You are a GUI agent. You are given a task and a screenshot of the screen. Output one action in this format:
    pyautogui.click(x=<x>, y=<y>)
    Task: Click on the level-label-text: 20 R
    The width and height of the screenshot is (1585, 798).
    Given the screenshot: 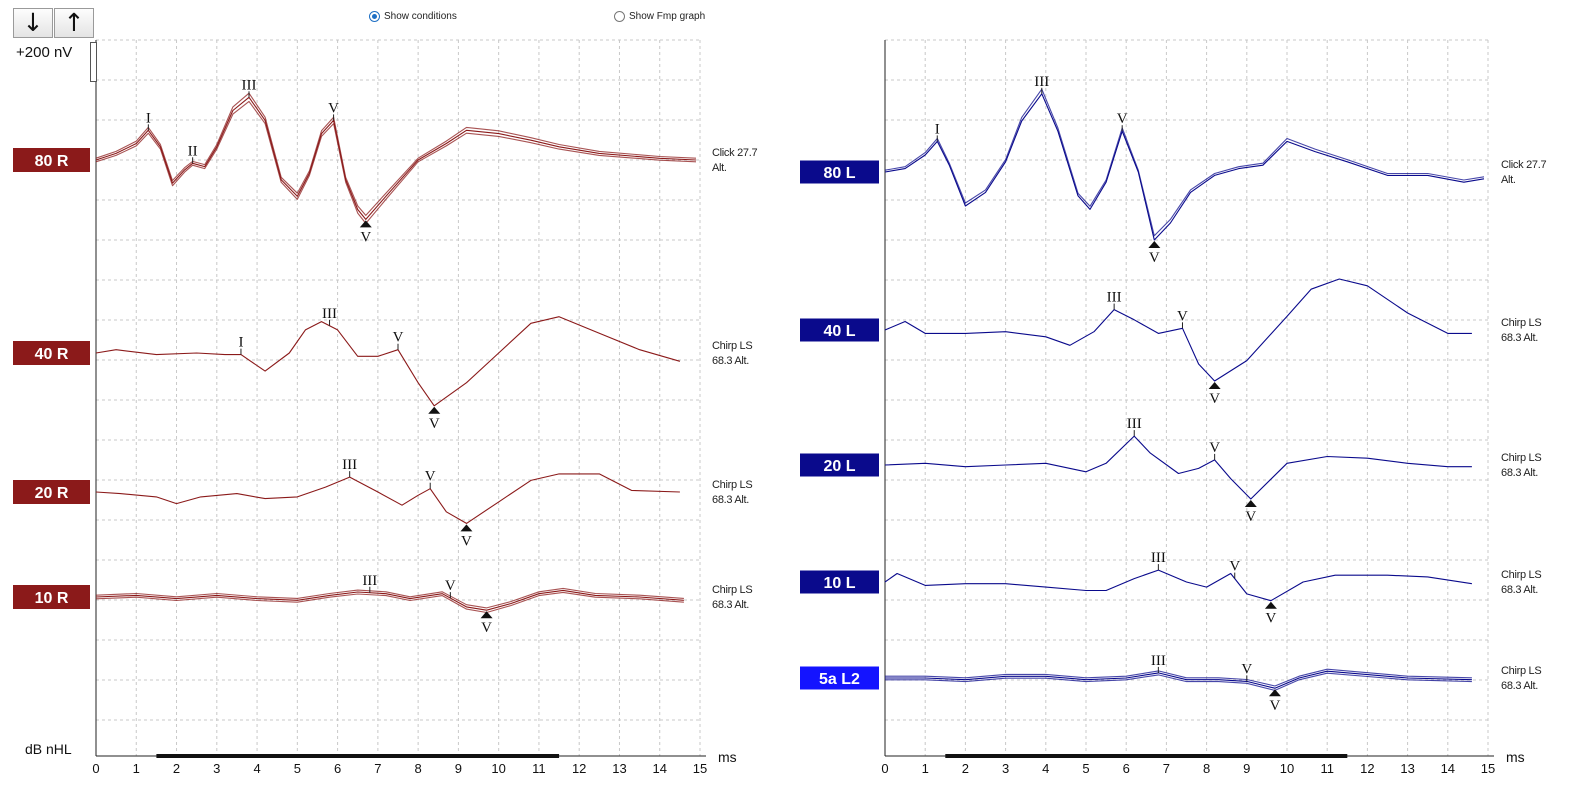 What is the action you would take?
    pyautogui.click(x=52, y=493)
    